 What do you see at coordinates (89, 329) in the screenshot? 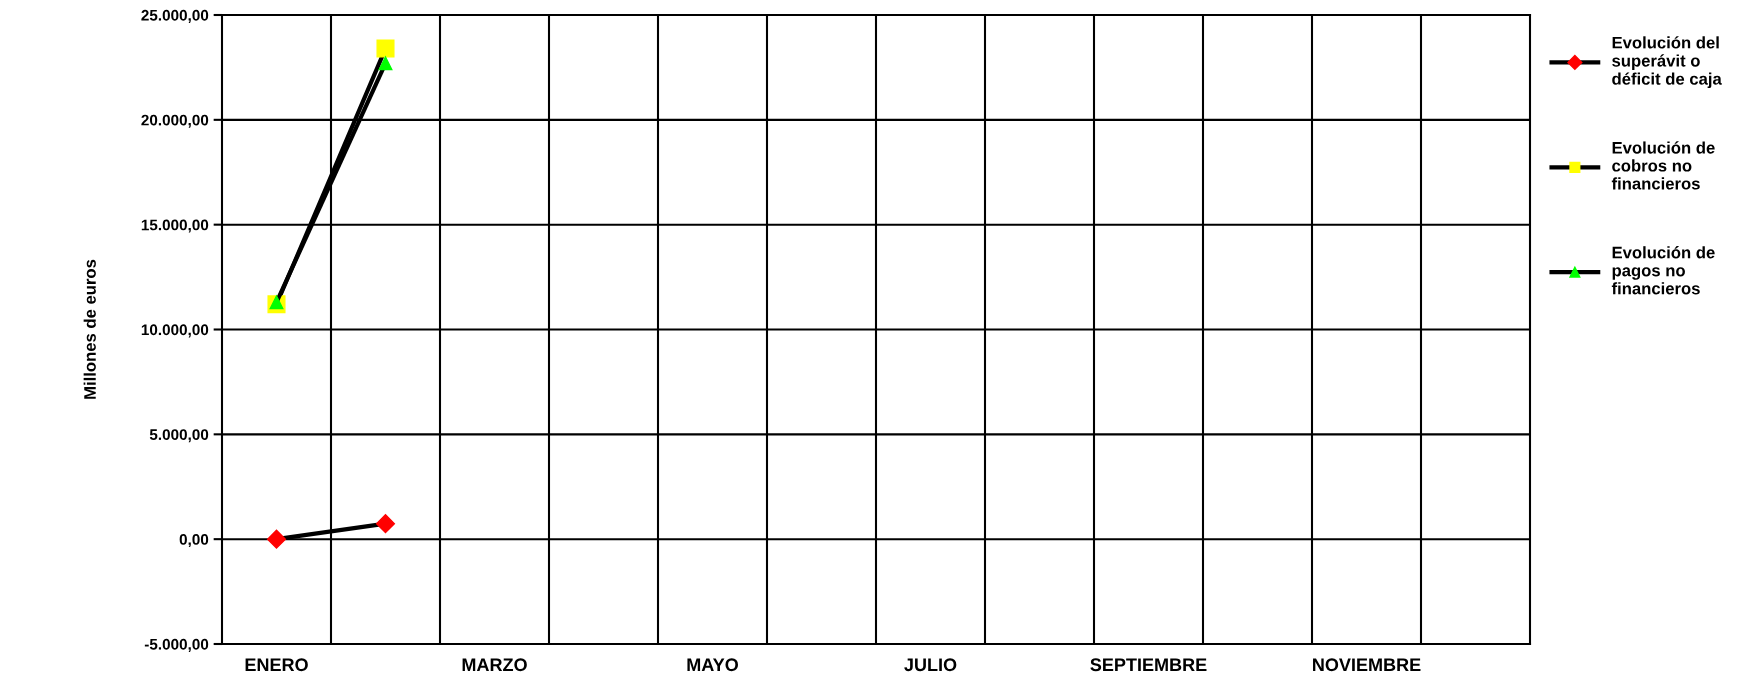
I see `y-axis-title: Millones de euros` at bounding box center [89, 329].